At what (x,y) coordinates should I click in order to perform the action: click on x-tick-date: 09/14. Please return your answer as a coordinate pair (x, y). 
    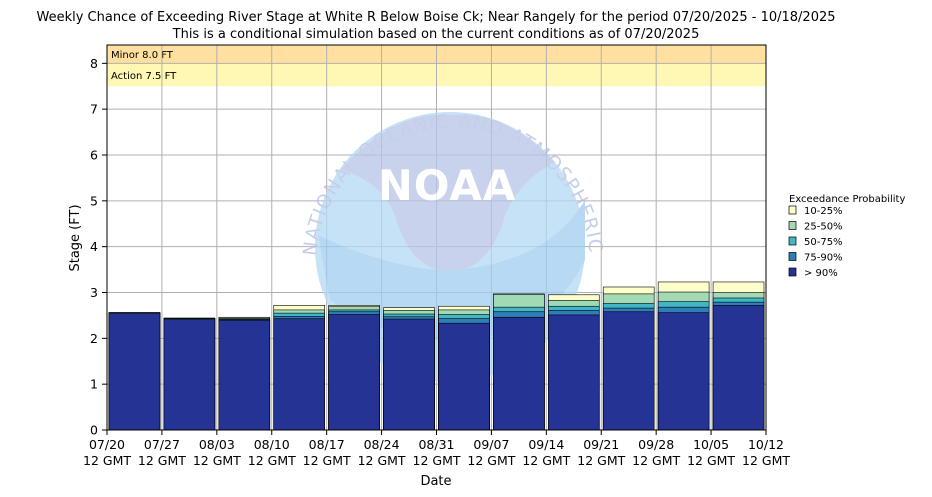
    Looking at the image, I should click on (546, 444).